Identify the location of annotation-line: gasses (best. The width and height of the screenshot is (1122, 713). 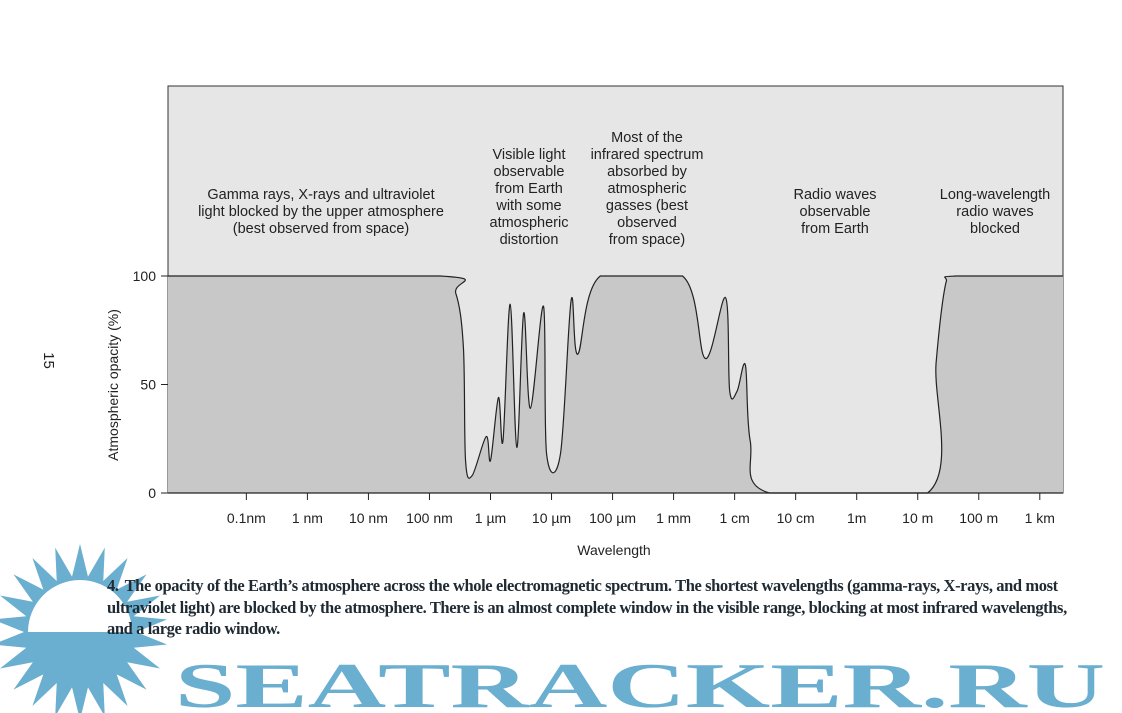
(647, 206).